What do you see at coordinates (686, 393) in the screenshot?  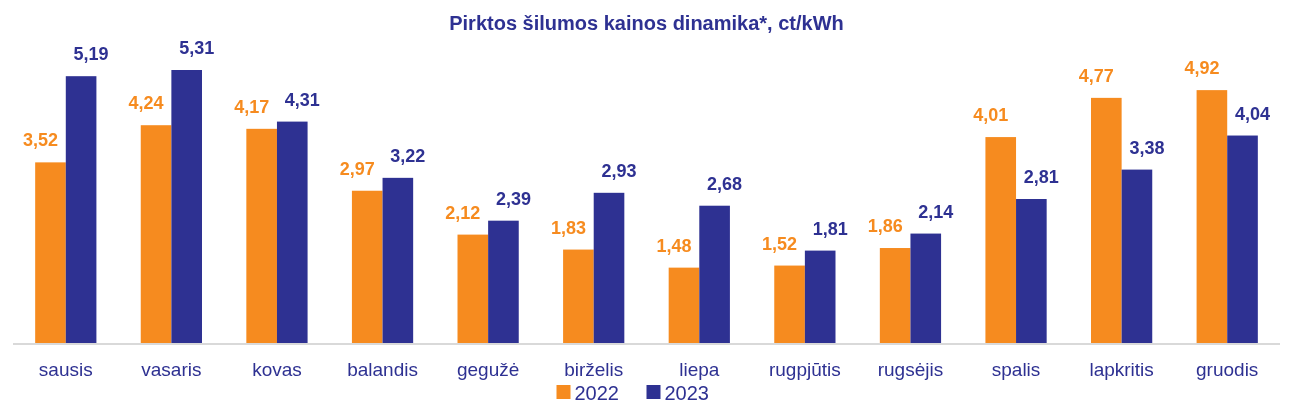 I see `legend-label: 2023` at bounding box center [686, 393].